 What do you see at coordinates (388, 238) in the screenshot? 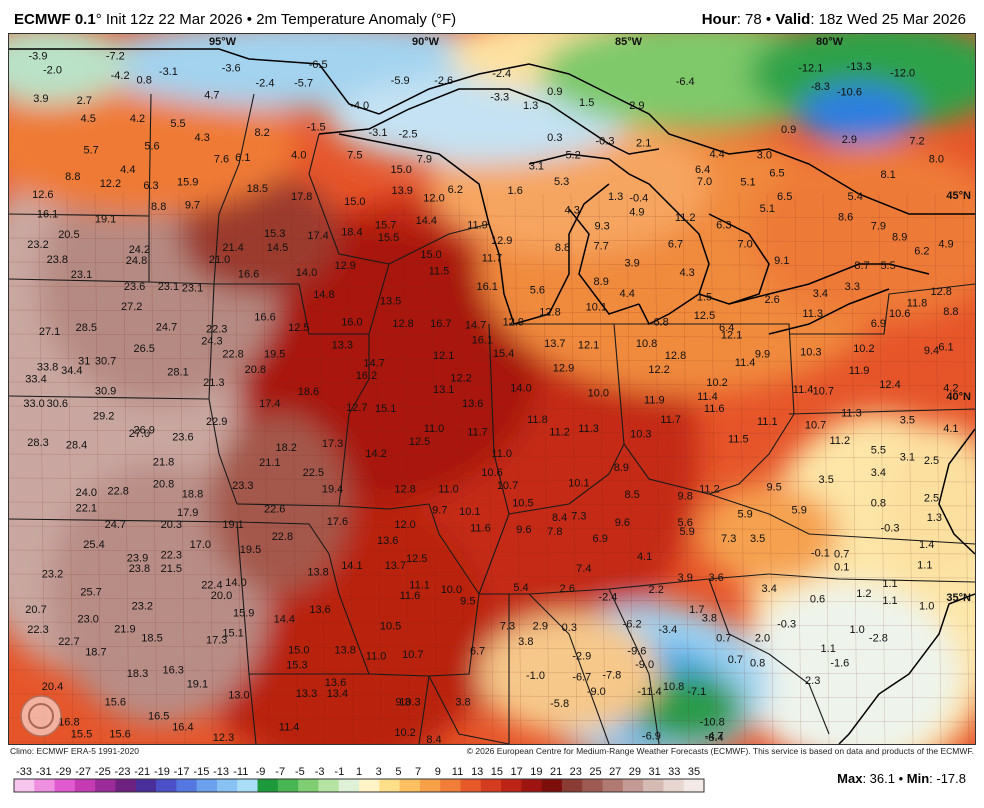
I see `anomaly-value: 15.5` at bounding box center [388, 238].